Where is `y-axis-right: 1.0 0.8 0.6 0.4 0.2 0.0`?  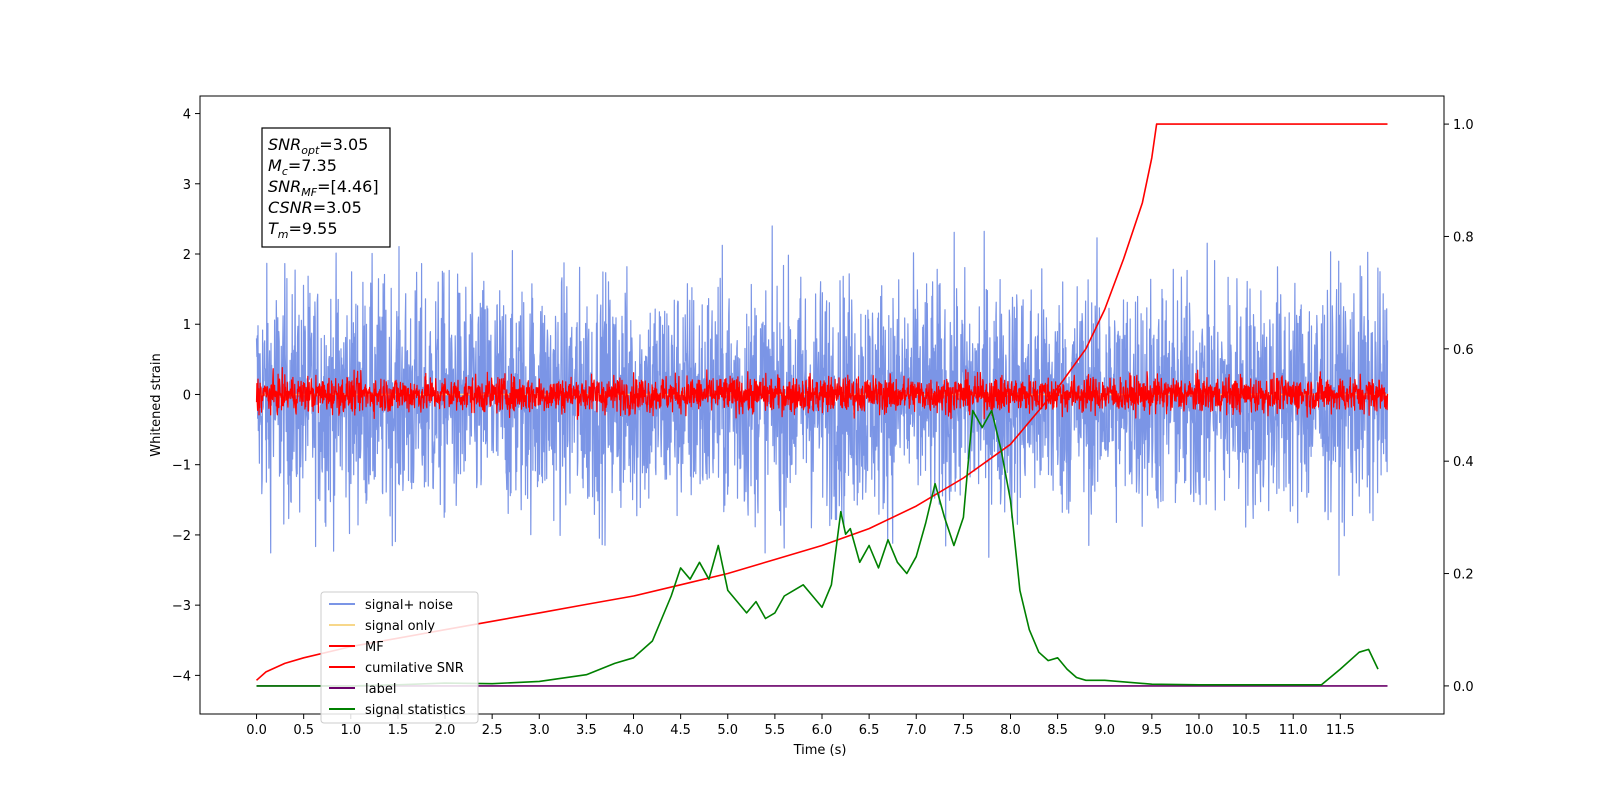 y-axis-right: 1.0 0.8 0.6 0.4 0.2 0.0 is located at coordinates (1459, 406).